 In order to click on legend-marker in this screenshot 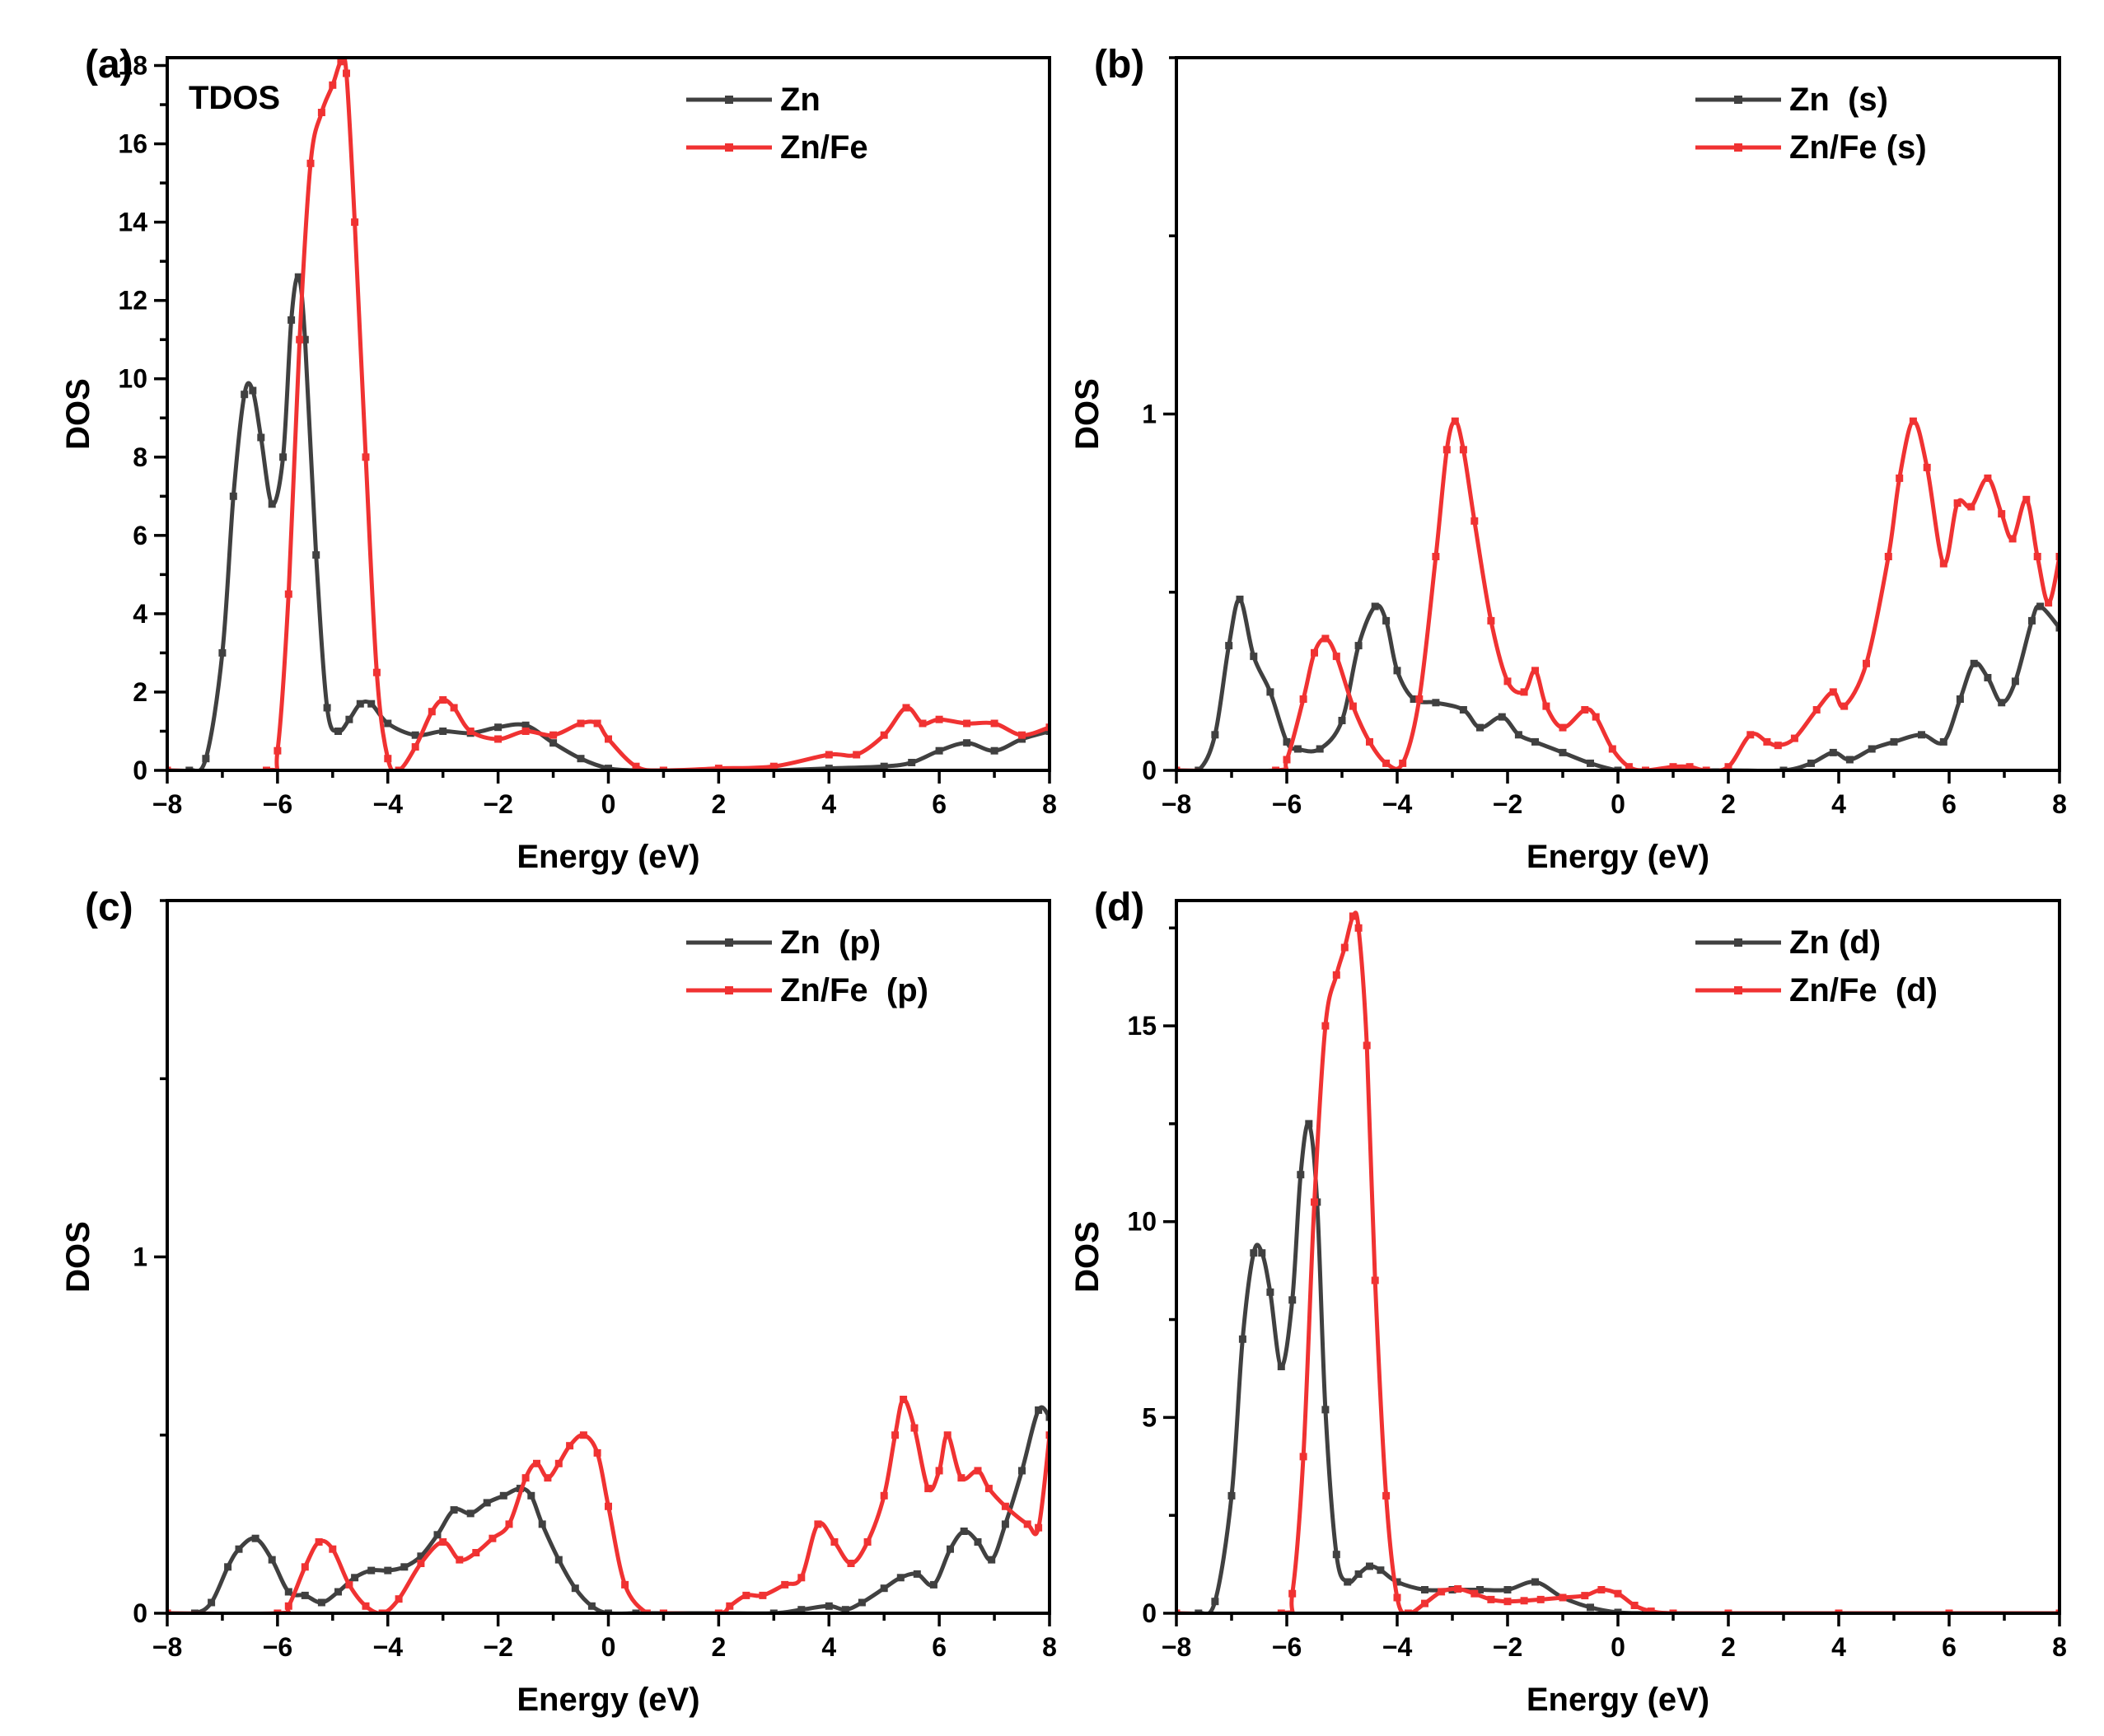, I will do `click(1738, 147)`.